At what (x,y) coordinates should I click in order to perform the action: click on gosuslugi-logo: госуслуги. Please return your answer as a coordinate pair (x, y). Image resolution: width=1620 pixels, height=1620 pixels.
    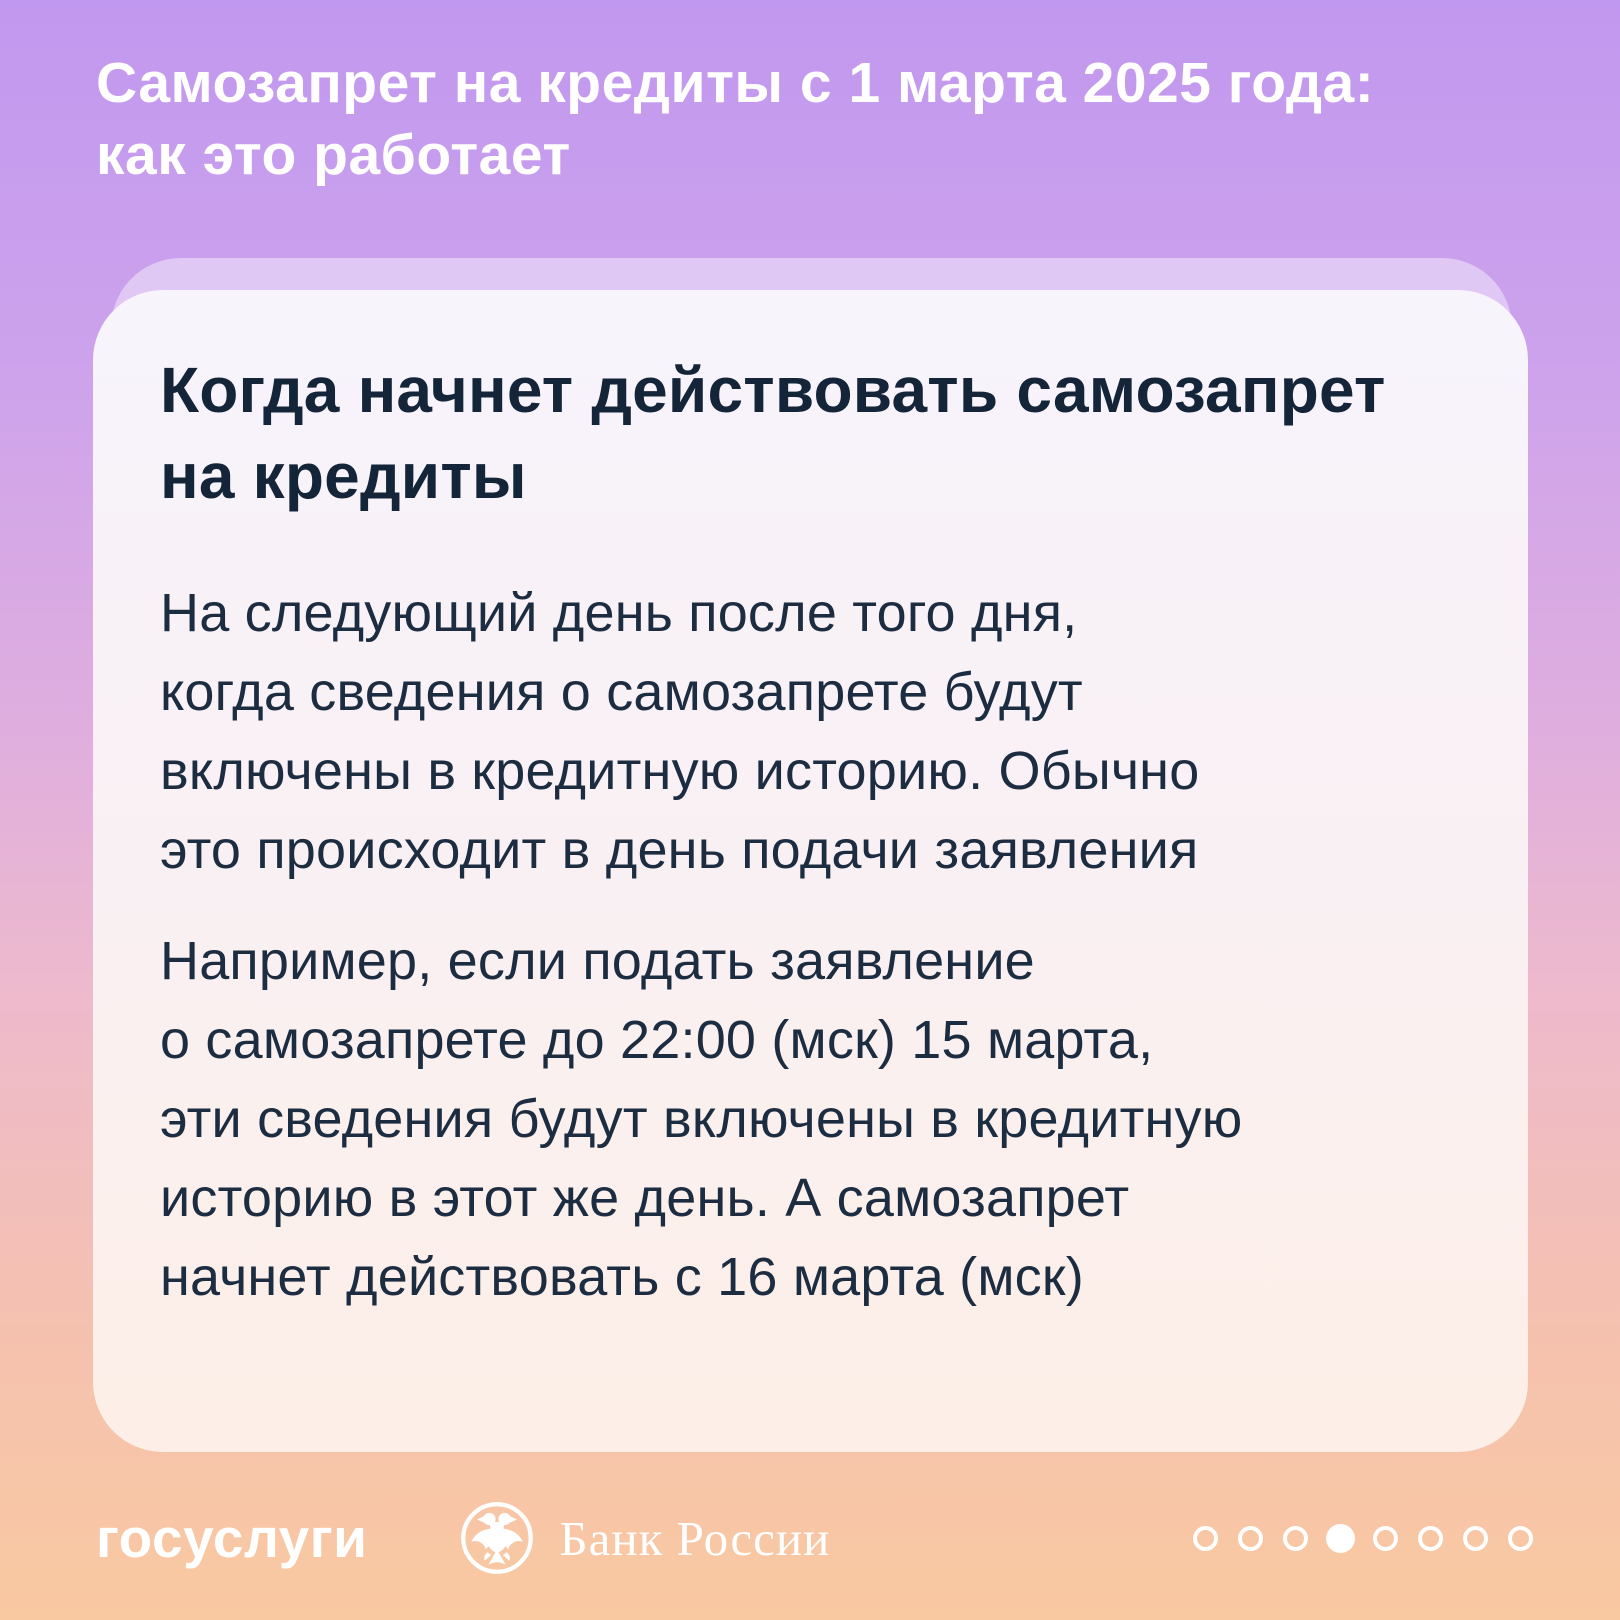
    Looking at the image, I should click on (232, 1538).